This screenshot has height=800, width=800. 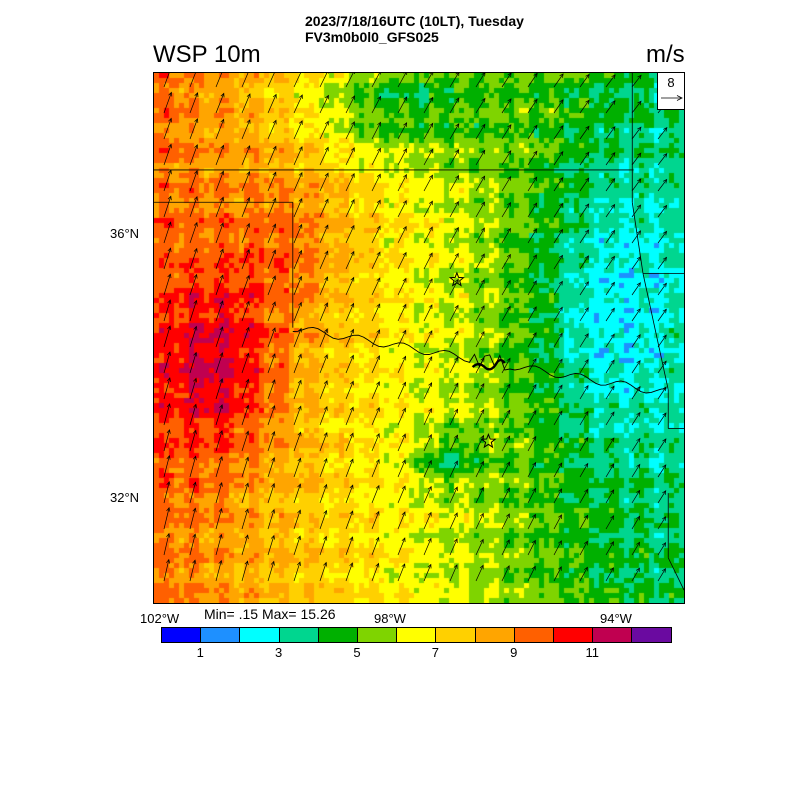 What do you see at coordinates (675, 574) in the screenshot?
I see `state-border-line` at bounding box center [675, 574].